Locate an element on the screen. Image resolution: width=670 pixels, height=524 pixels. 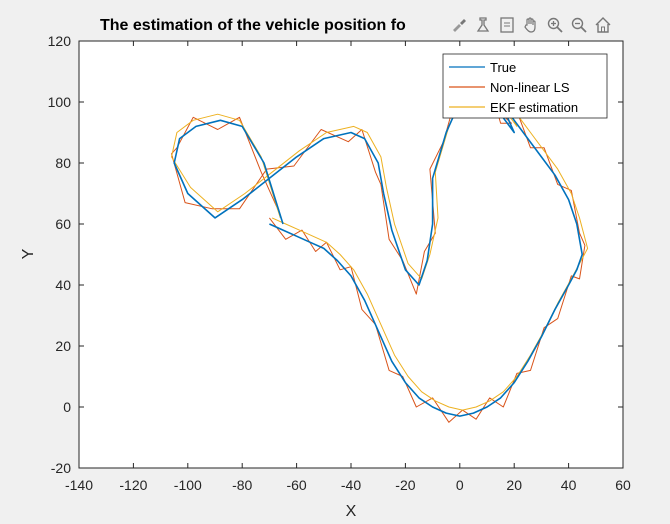
axes-toolbar is located at coordinates (531, 25).